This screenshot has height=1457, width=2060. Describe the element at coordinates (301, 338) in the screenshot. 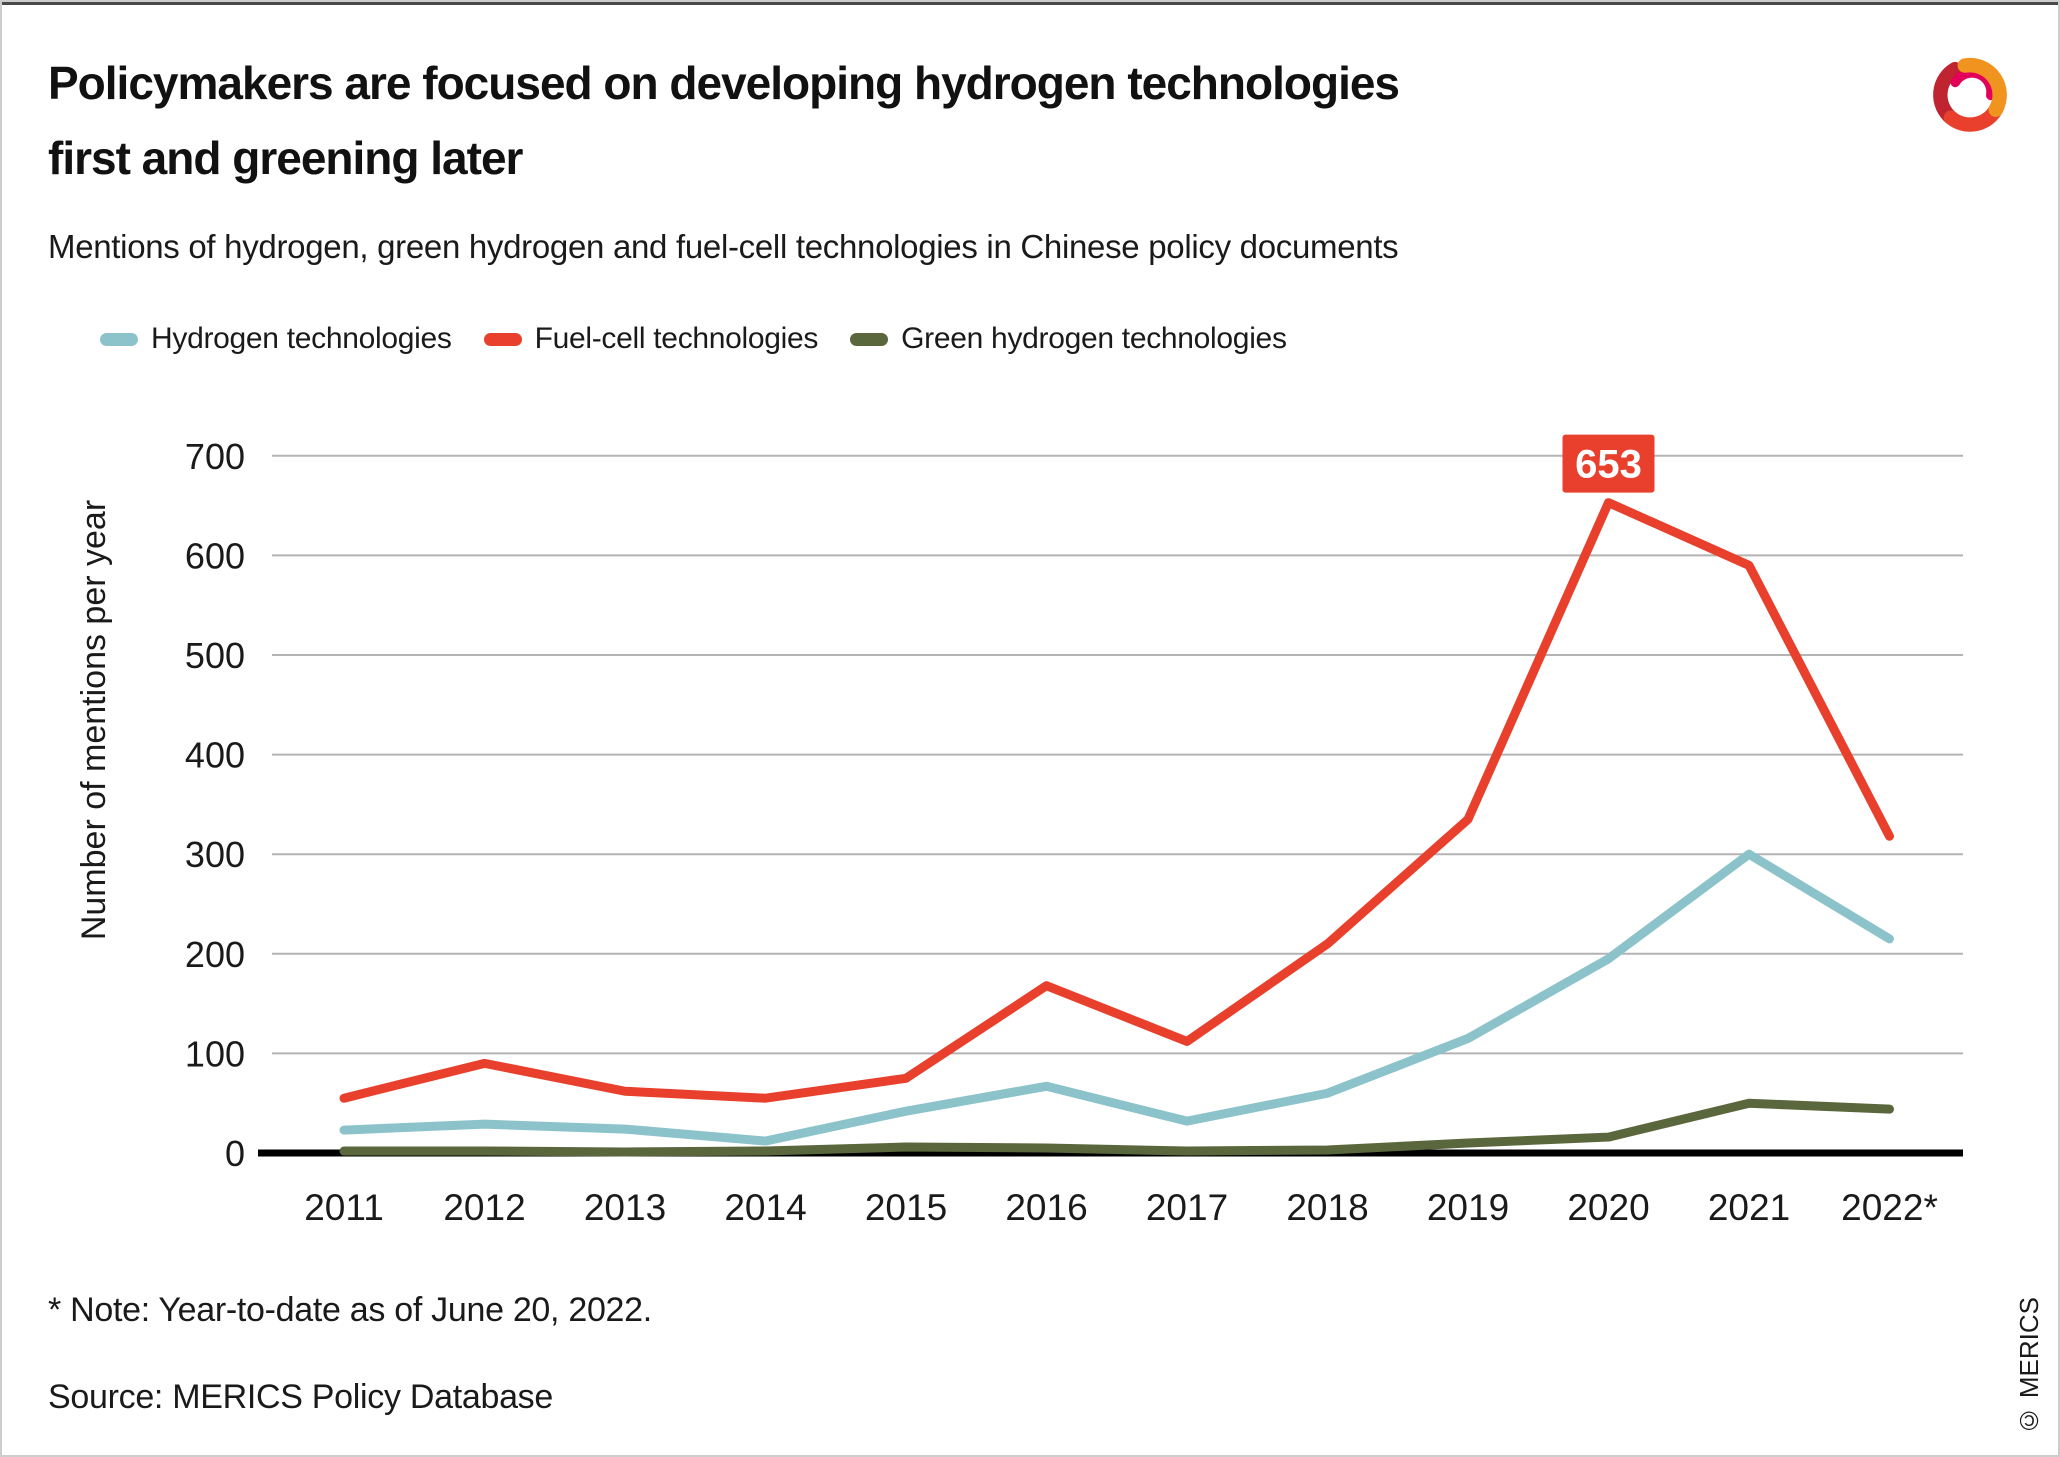

I see `legend-label-hydrogen: Hydrogen technologies` at that location.